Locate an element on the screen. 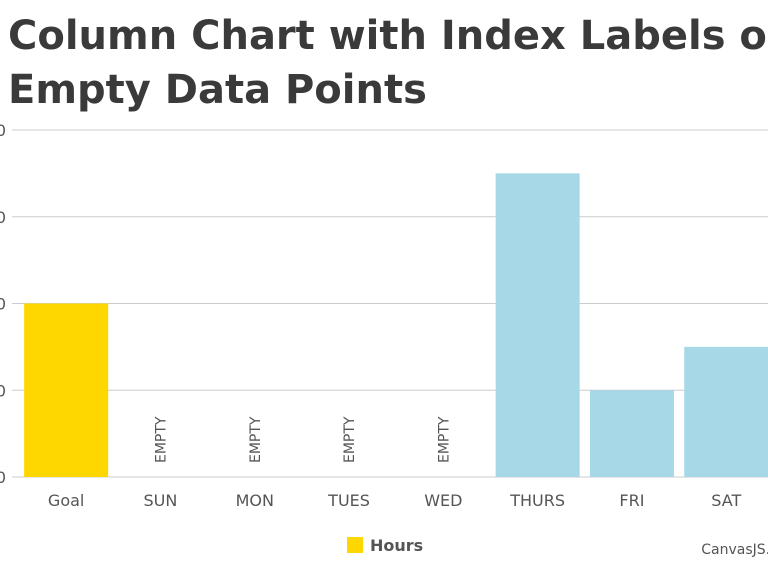 The image size is (768, 576). x-tick-label: TUES is located at coordinates (348, 500).